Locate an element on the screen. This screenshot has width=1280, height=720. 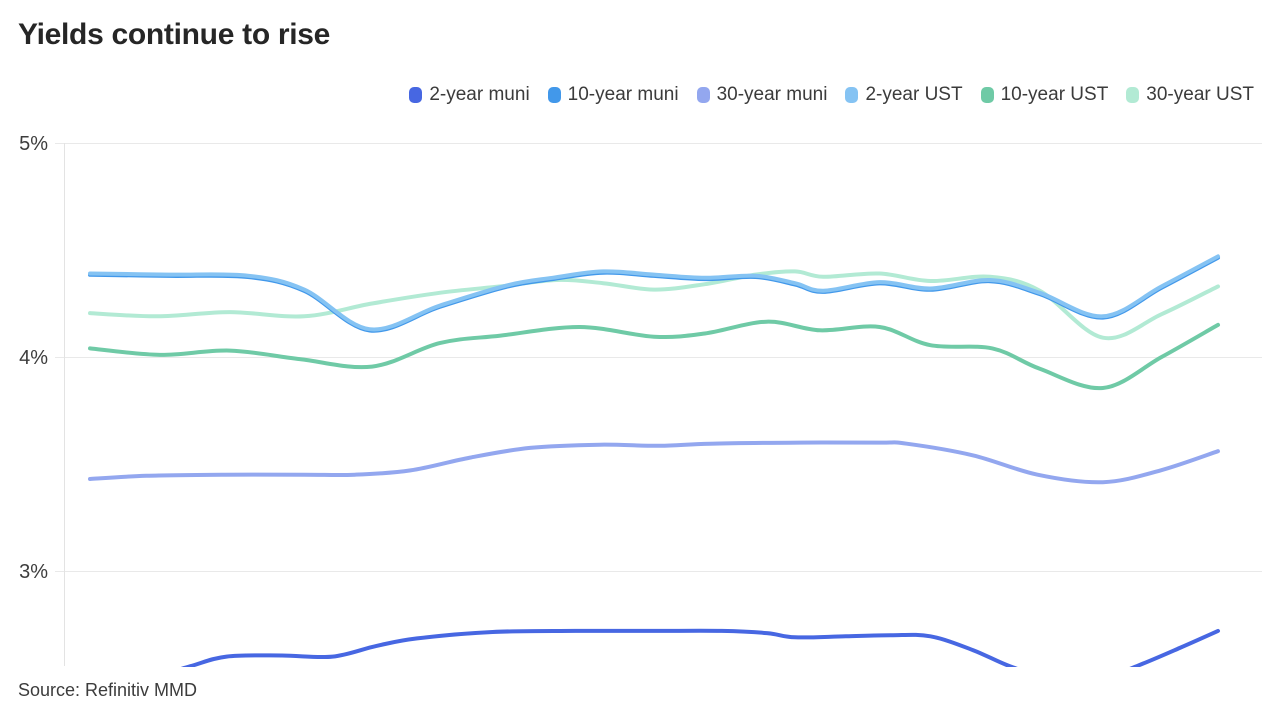
legend-item-30-year-muni: 30-year muni is located at coordinates (762, 95).